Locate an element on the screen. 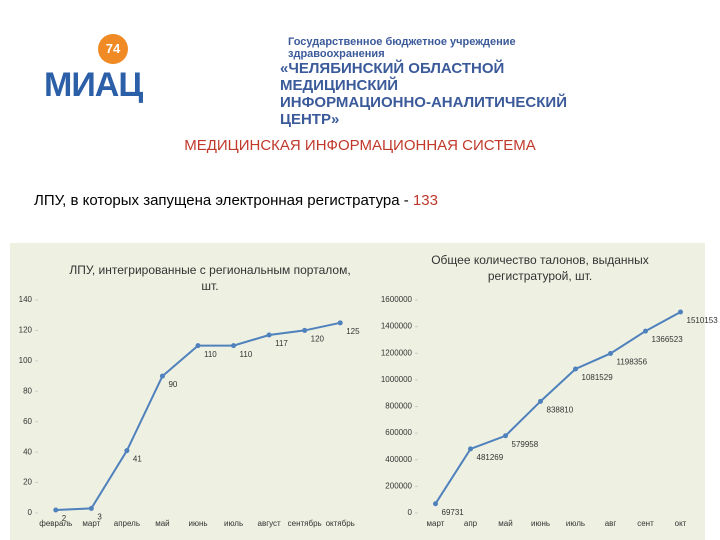  logo-number: 74 is located at coordinates (113, 48).